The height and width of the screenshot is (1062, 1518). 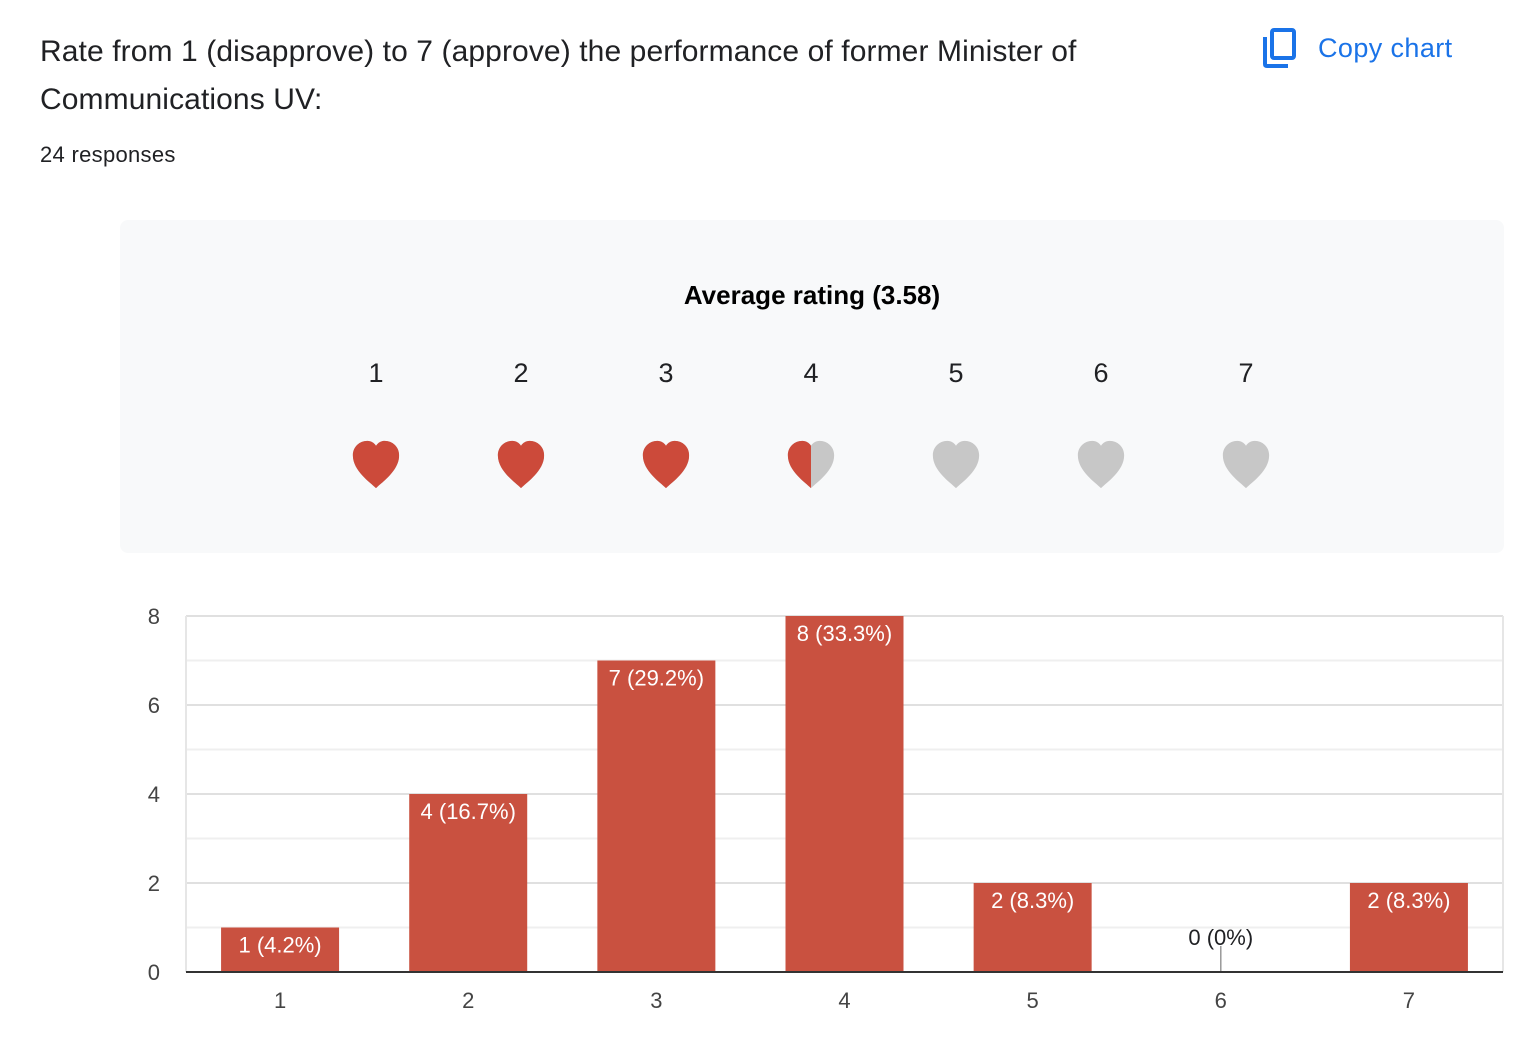 I want to click on bar-data-label: 1 (4.2%), so click(x=279, y=945).